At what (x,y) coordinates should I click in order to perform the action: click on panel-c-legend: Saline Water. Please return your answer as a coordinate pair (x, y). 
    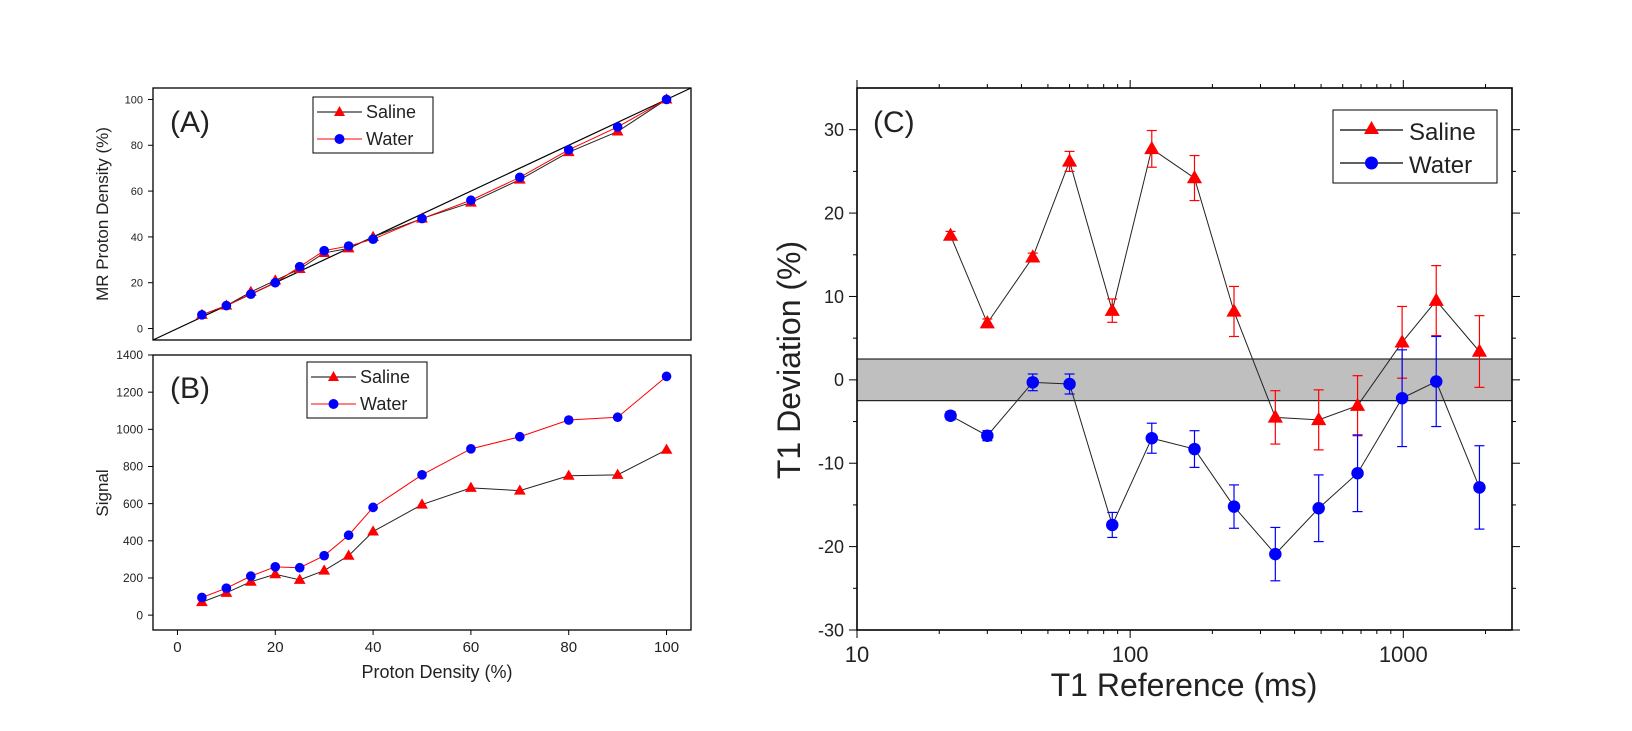
    Looking at the image, I should click on (1415, 146).